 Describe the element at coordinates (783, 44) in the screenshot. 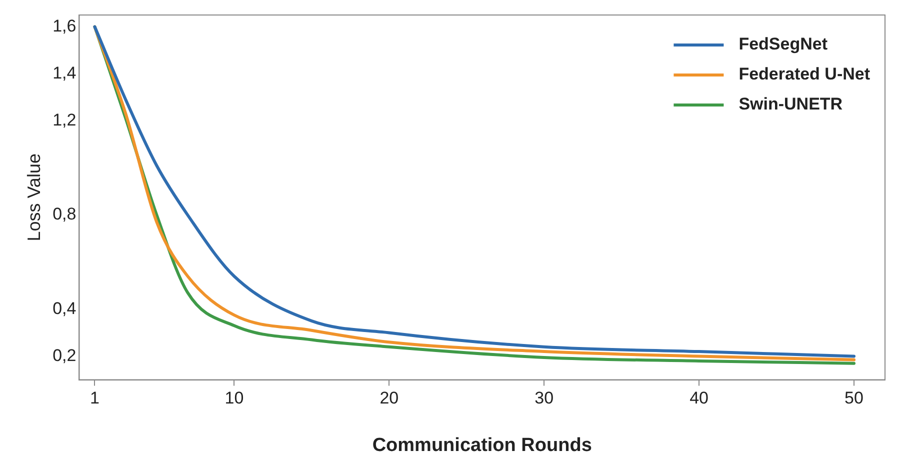

I see `legend-label: FedSegNet` at that location.